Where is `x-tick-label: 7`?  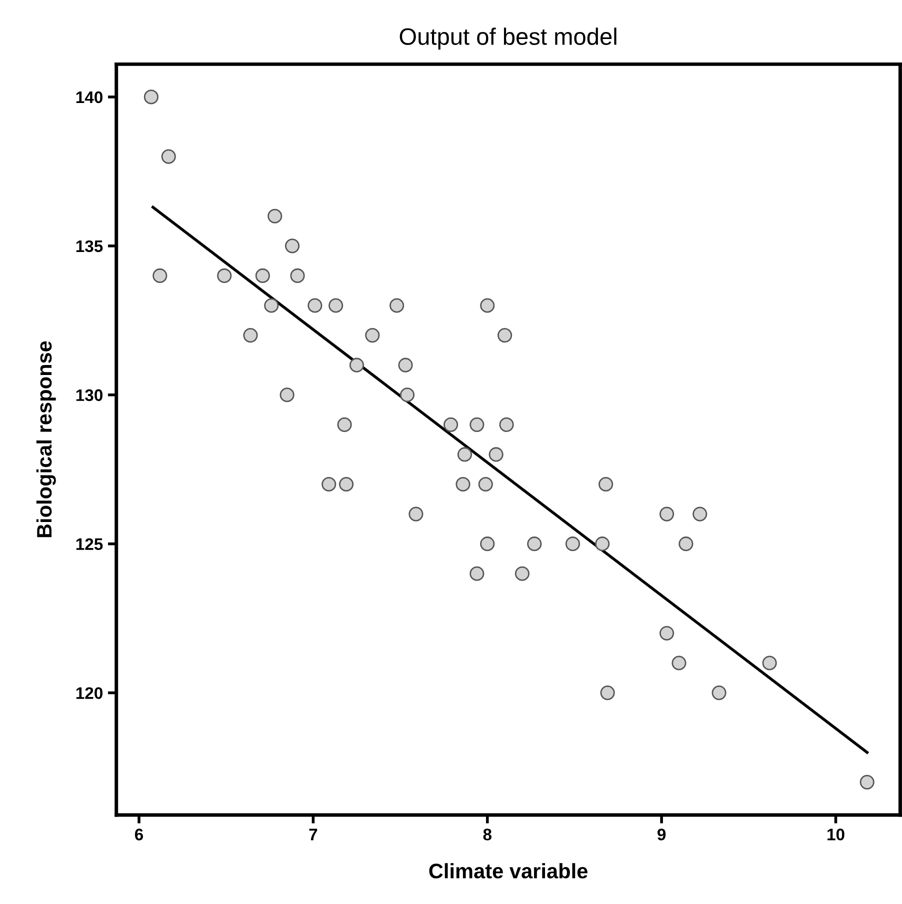
x-tick-label: 7 is located at coordinates (313, 834).